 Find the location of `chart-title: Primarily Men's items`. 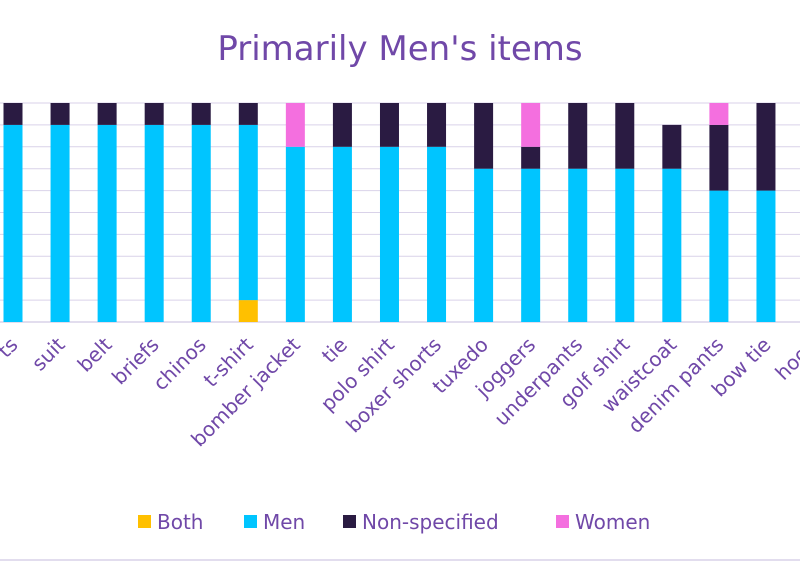

chart-title: Primarily Men's items is located at coordinates (399, 49).